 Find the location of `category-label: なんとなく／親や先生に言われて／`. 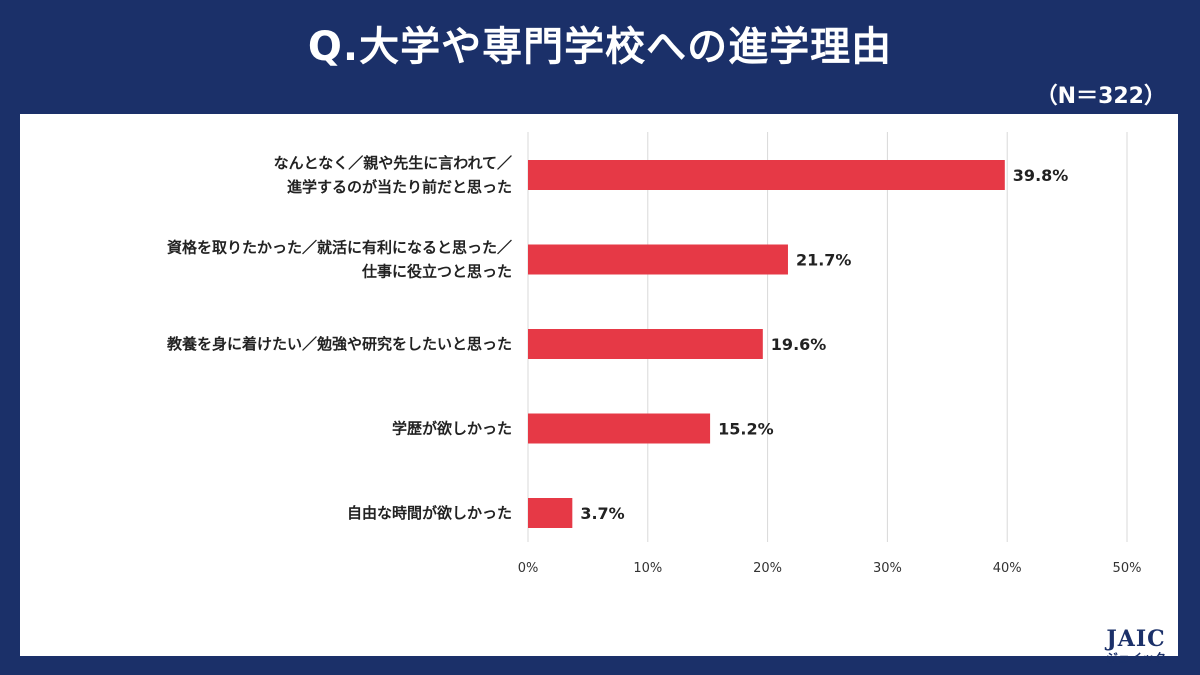

category-label: なんとなく／親や先生に言われて／ is located at coordinates (393, 163).